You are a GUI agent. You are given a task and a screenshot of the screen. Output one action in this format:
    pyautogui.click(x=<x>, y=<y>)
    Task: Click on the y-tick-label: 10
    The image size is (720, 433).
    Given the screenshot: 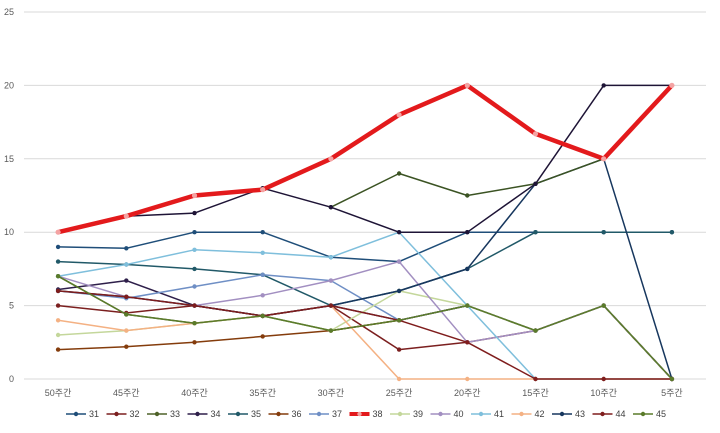 What is the action you would take?
    pyautogui.click(x=9, y=232)
    